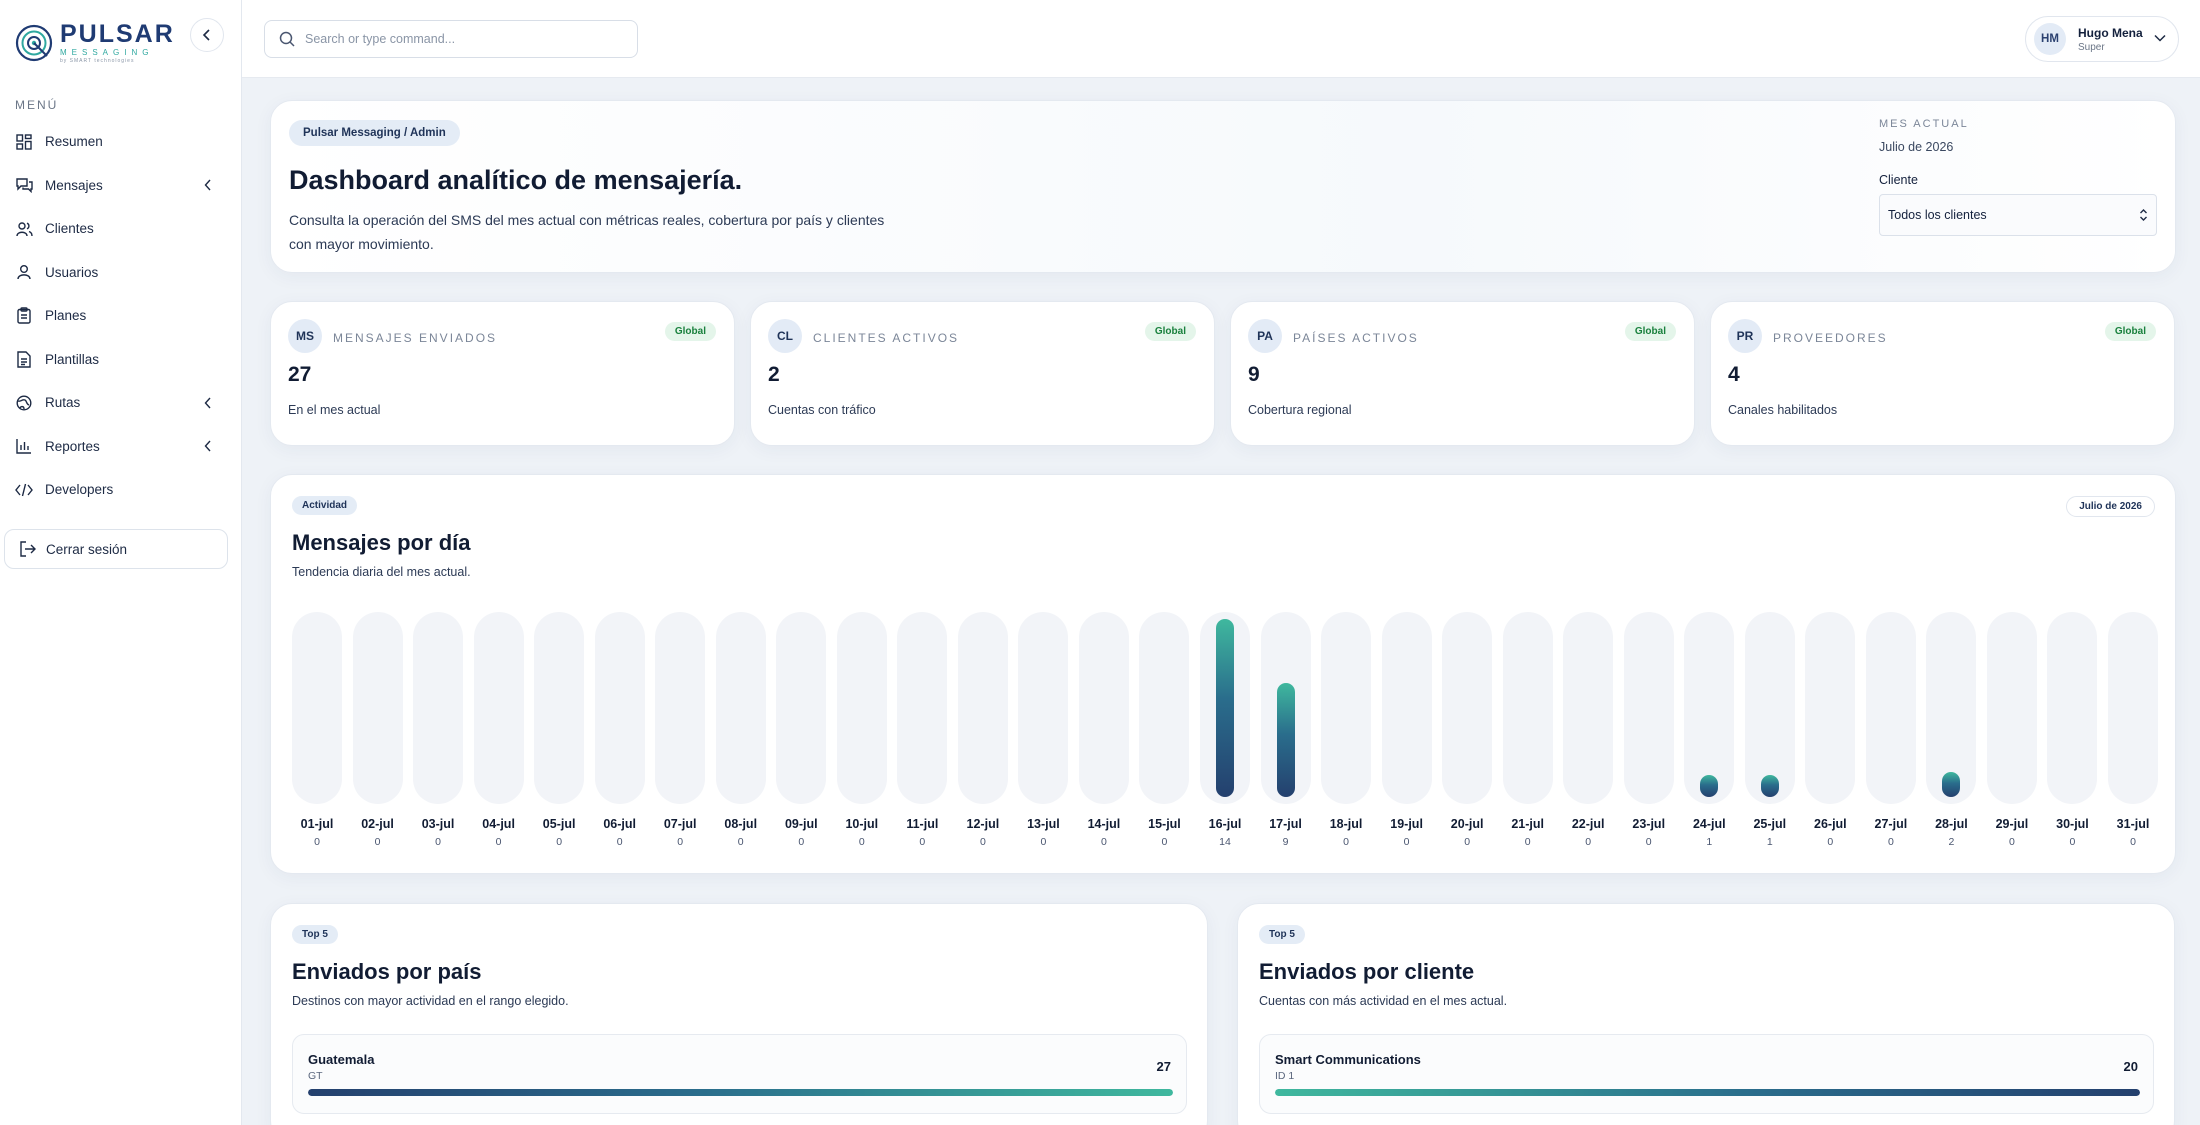  I want to click on sidebar-item-rutas: Rutas, so click(121, 403).